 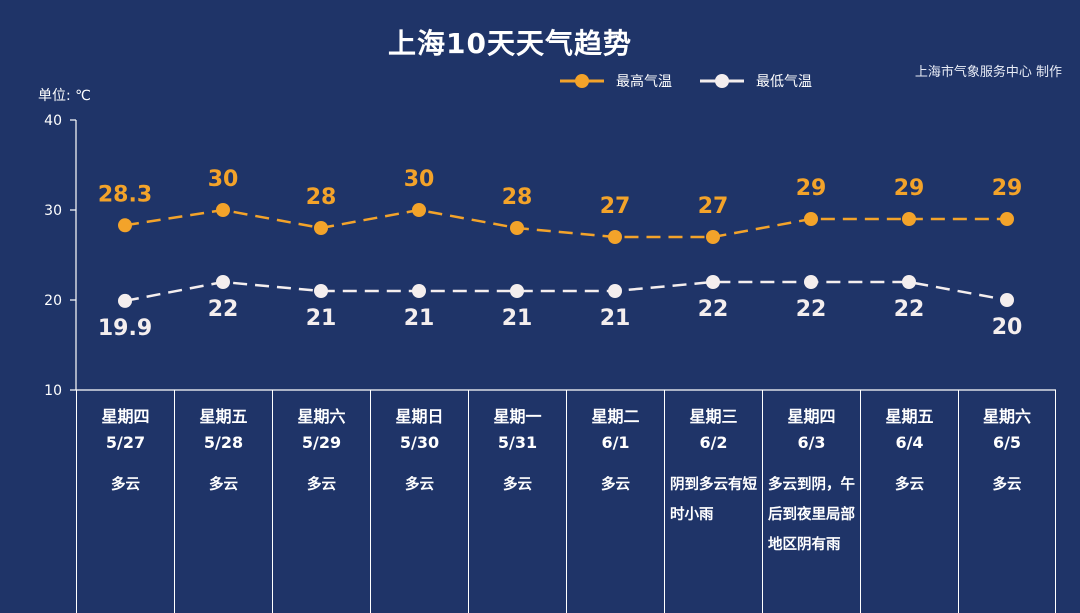 What do you see at coordinates (510, 43) in the screenshot?
I see `chart-title: 上海10天天气趋势` at bounding box center [510, 43].